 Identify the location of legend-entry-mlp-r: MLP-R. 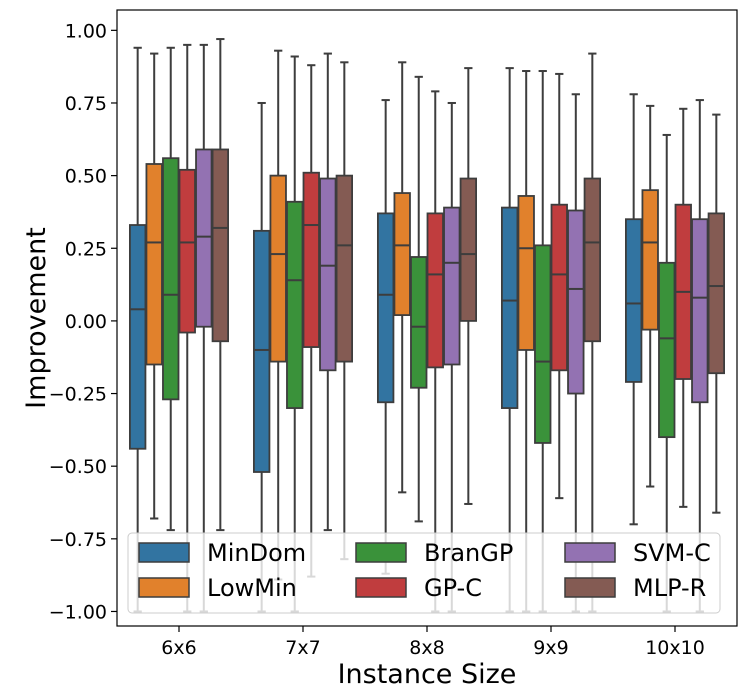
(635, 588).